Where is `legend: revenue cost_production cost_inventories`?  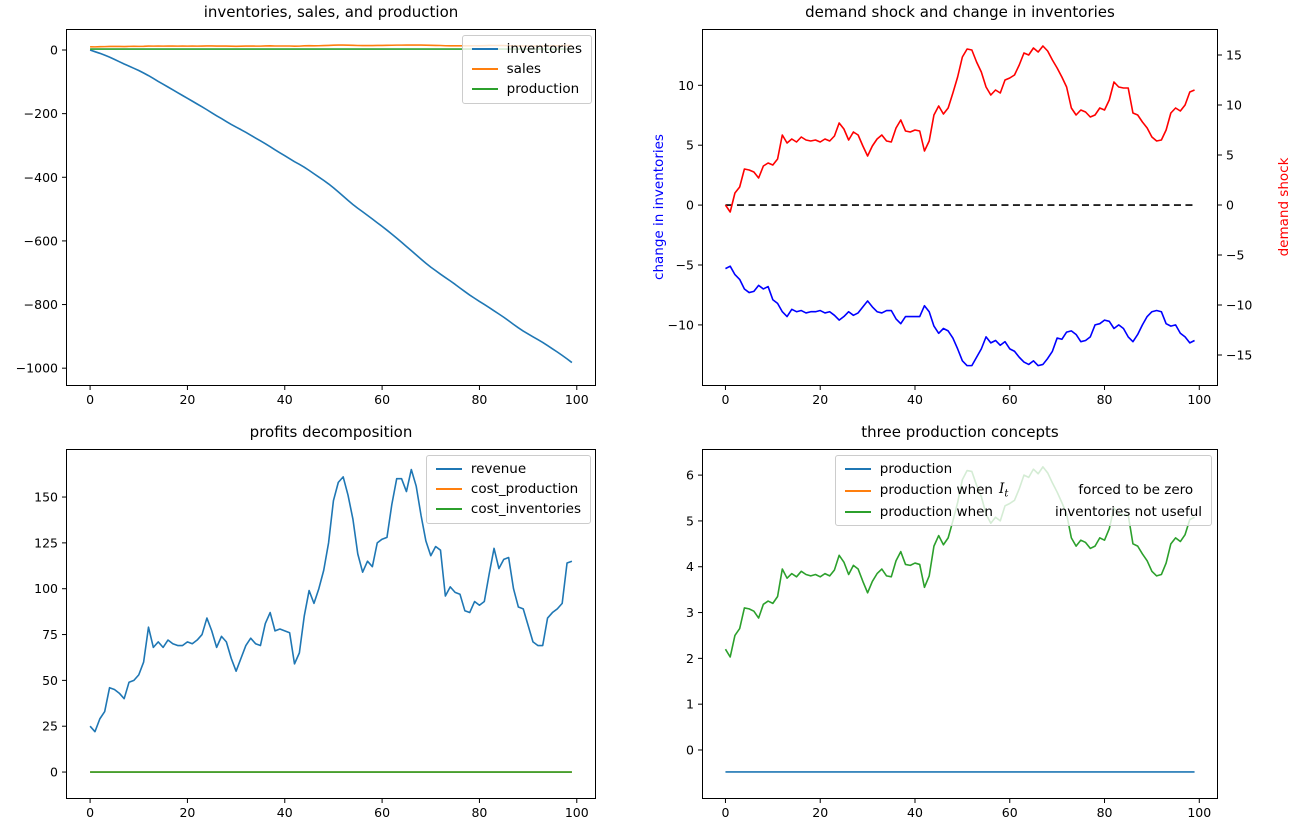
legend: revenue cost_production cost_inventories is located at coordinates (508, 489).